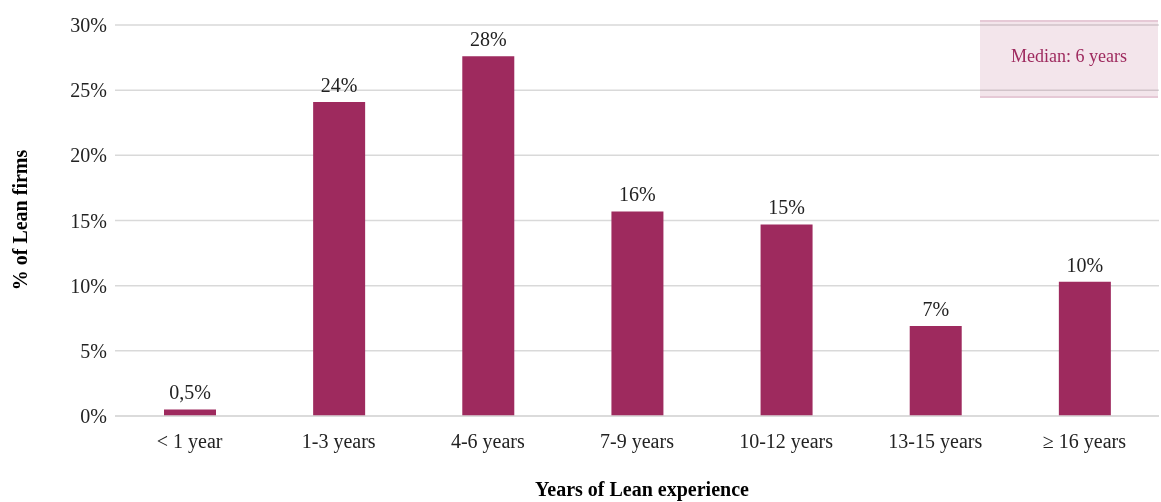  I want to click on y-tick-label: 0%, so click(93, 416).